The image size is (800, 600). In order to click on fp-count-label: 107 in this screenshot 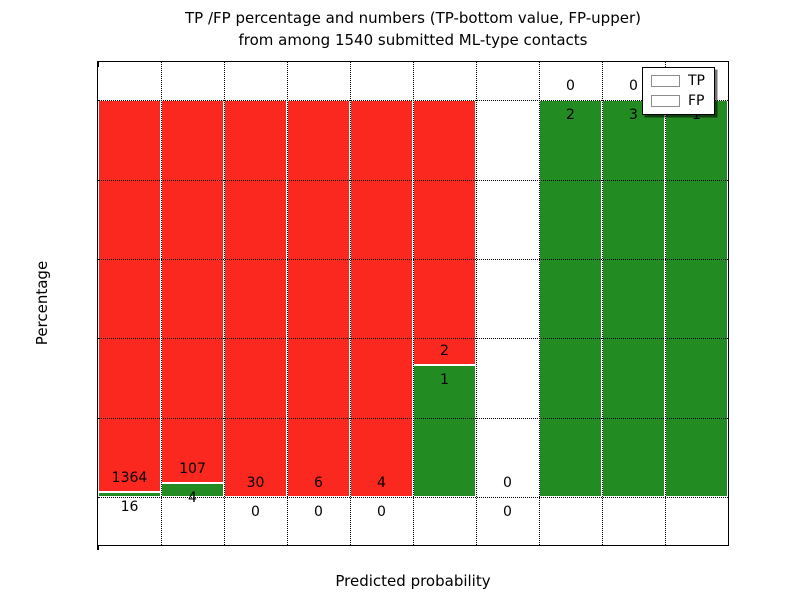, I will do `click(192, 468)`.